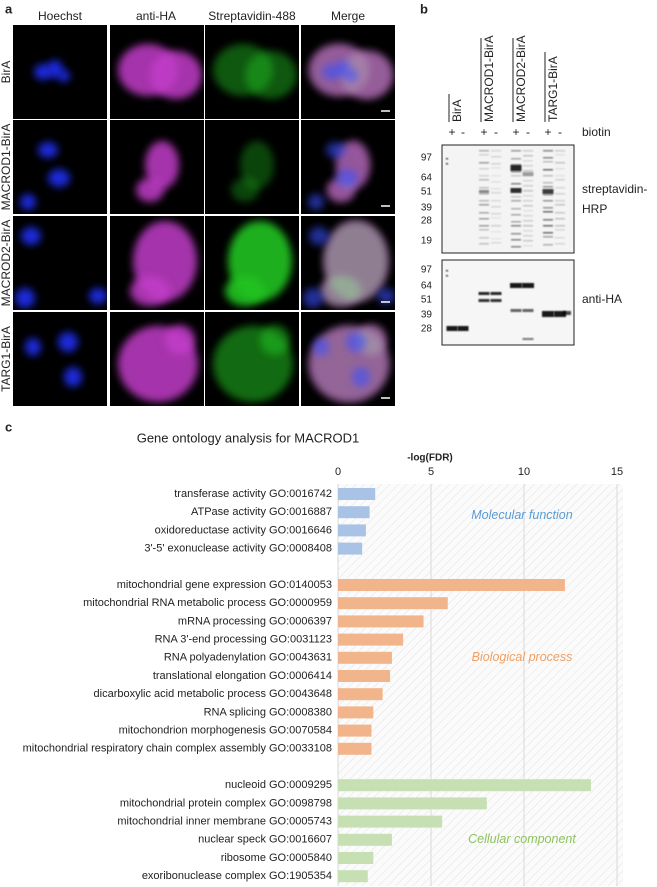 The height and width of the screenshot is (887, 657). What do you see at coordinates (243, 530) in the screenshot?
I see `category-label: oxidoreductase activity GO:0016646` at bounding box center [243, 530].